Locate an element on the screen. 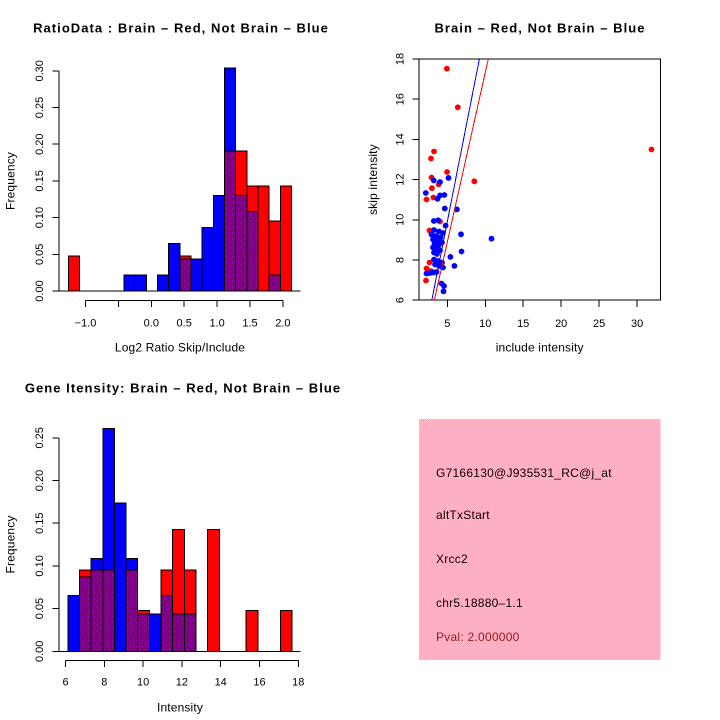 The height and width of the screenshot is (720, 720). svg-text: Log2 Ratio Skip/Include is located at coordinates (180, 348).